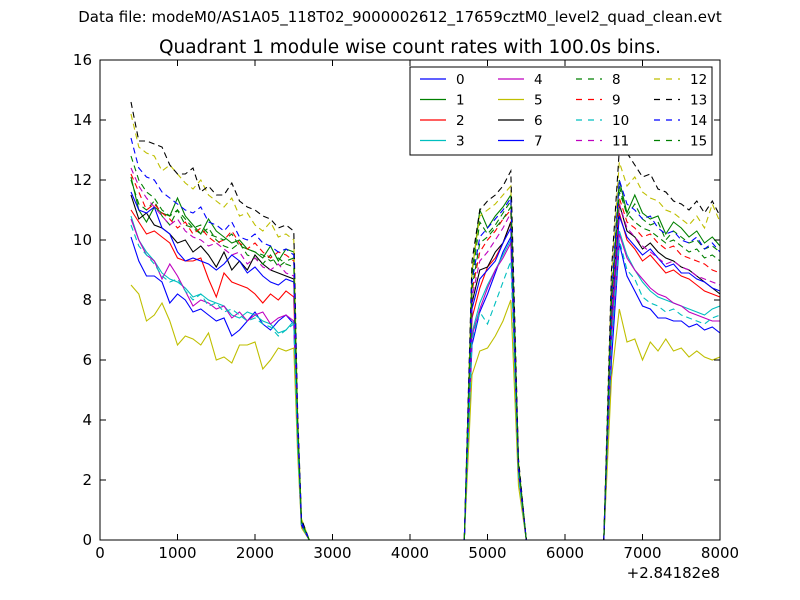  What do you see at coordinates (698, 101) in the screenshot?
I see `legend-label-13: 13` at bounding box center [698, 101].